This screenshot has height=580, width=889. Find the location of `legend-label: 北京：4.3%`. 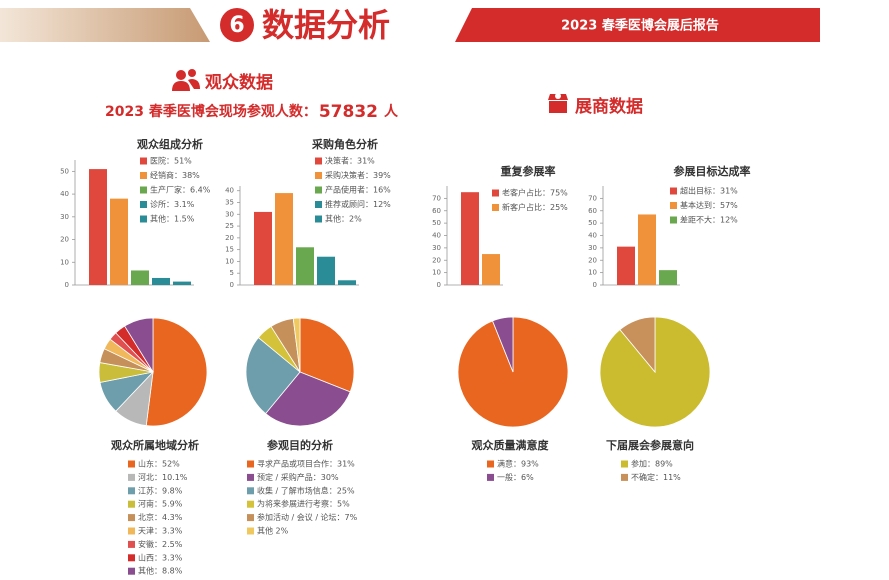

legend-label: 北京：4.3% is located at coordinates (160, 517).